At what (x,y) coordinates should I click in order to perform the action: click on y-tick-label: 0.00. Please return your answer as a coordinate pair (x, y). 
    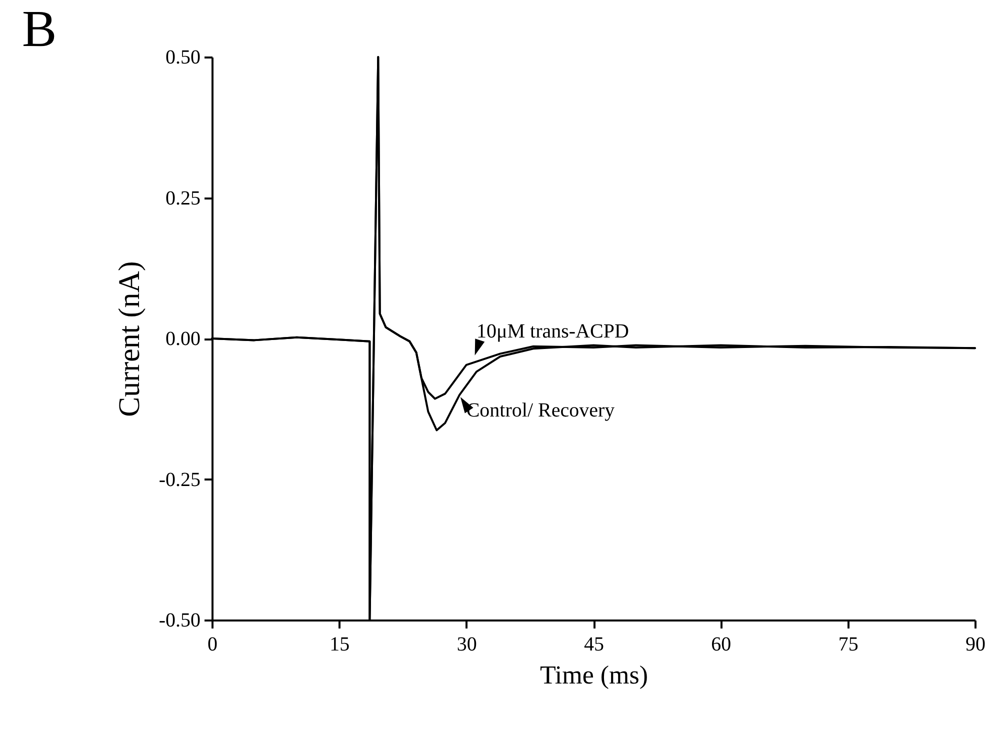
    Looking at the image, I should click on (183, 339).